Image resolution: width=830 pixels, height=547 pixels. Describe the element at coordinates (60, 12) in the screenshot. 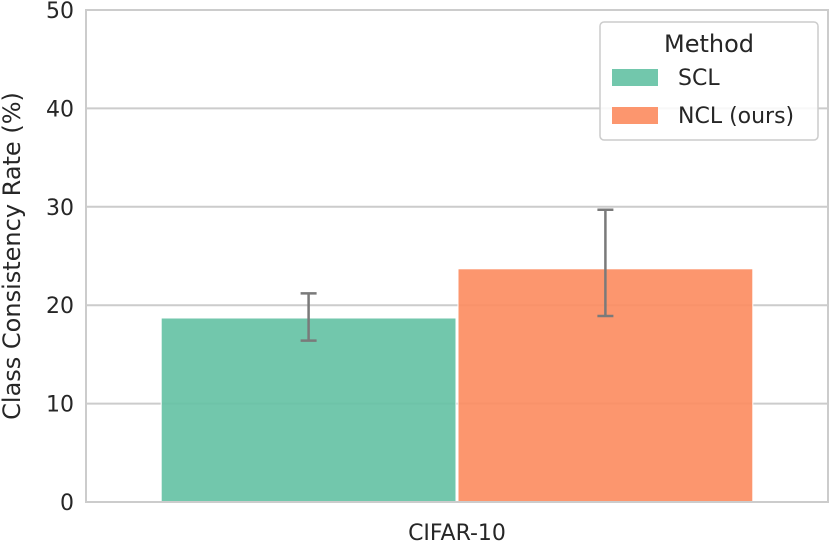

I see `y-tick-label: 50` at that location.